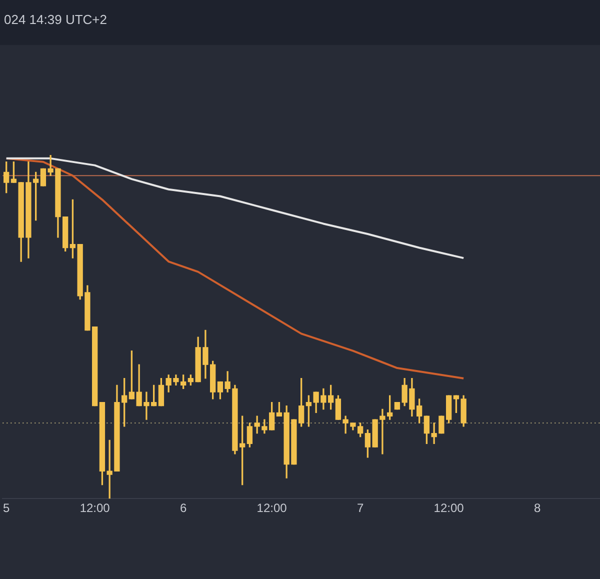 Image resolution: width=600 pixels, height=579 pixels. What do you see at coordinates (55, 20) in the screenshot?
I see `text: 024 14:39 UTC+2` at bounding box center [55, 20].